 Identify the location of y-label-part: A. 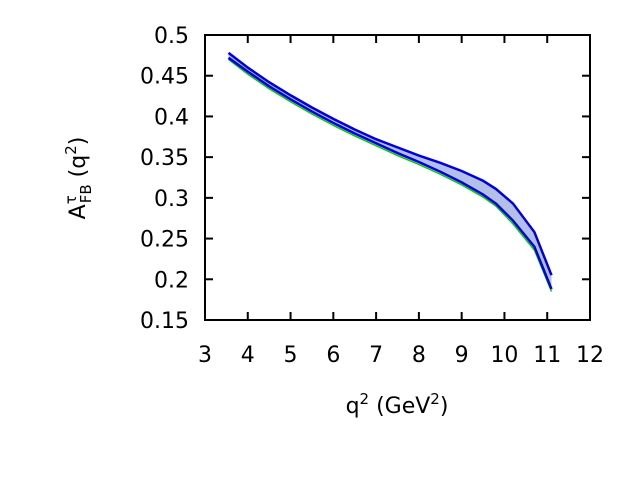
(78, 211).